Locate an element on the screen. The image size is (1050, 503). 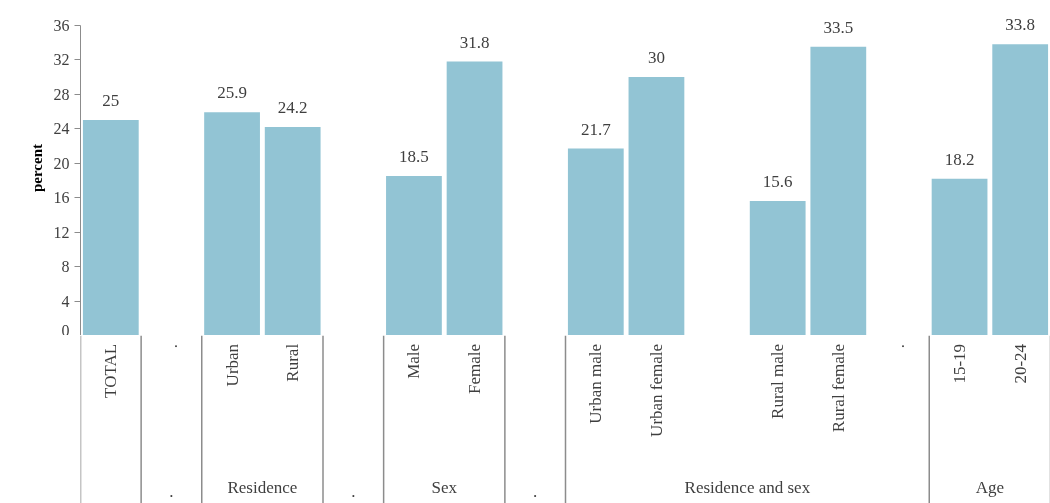
data-label: 30 is located at coordinates (656, 58).